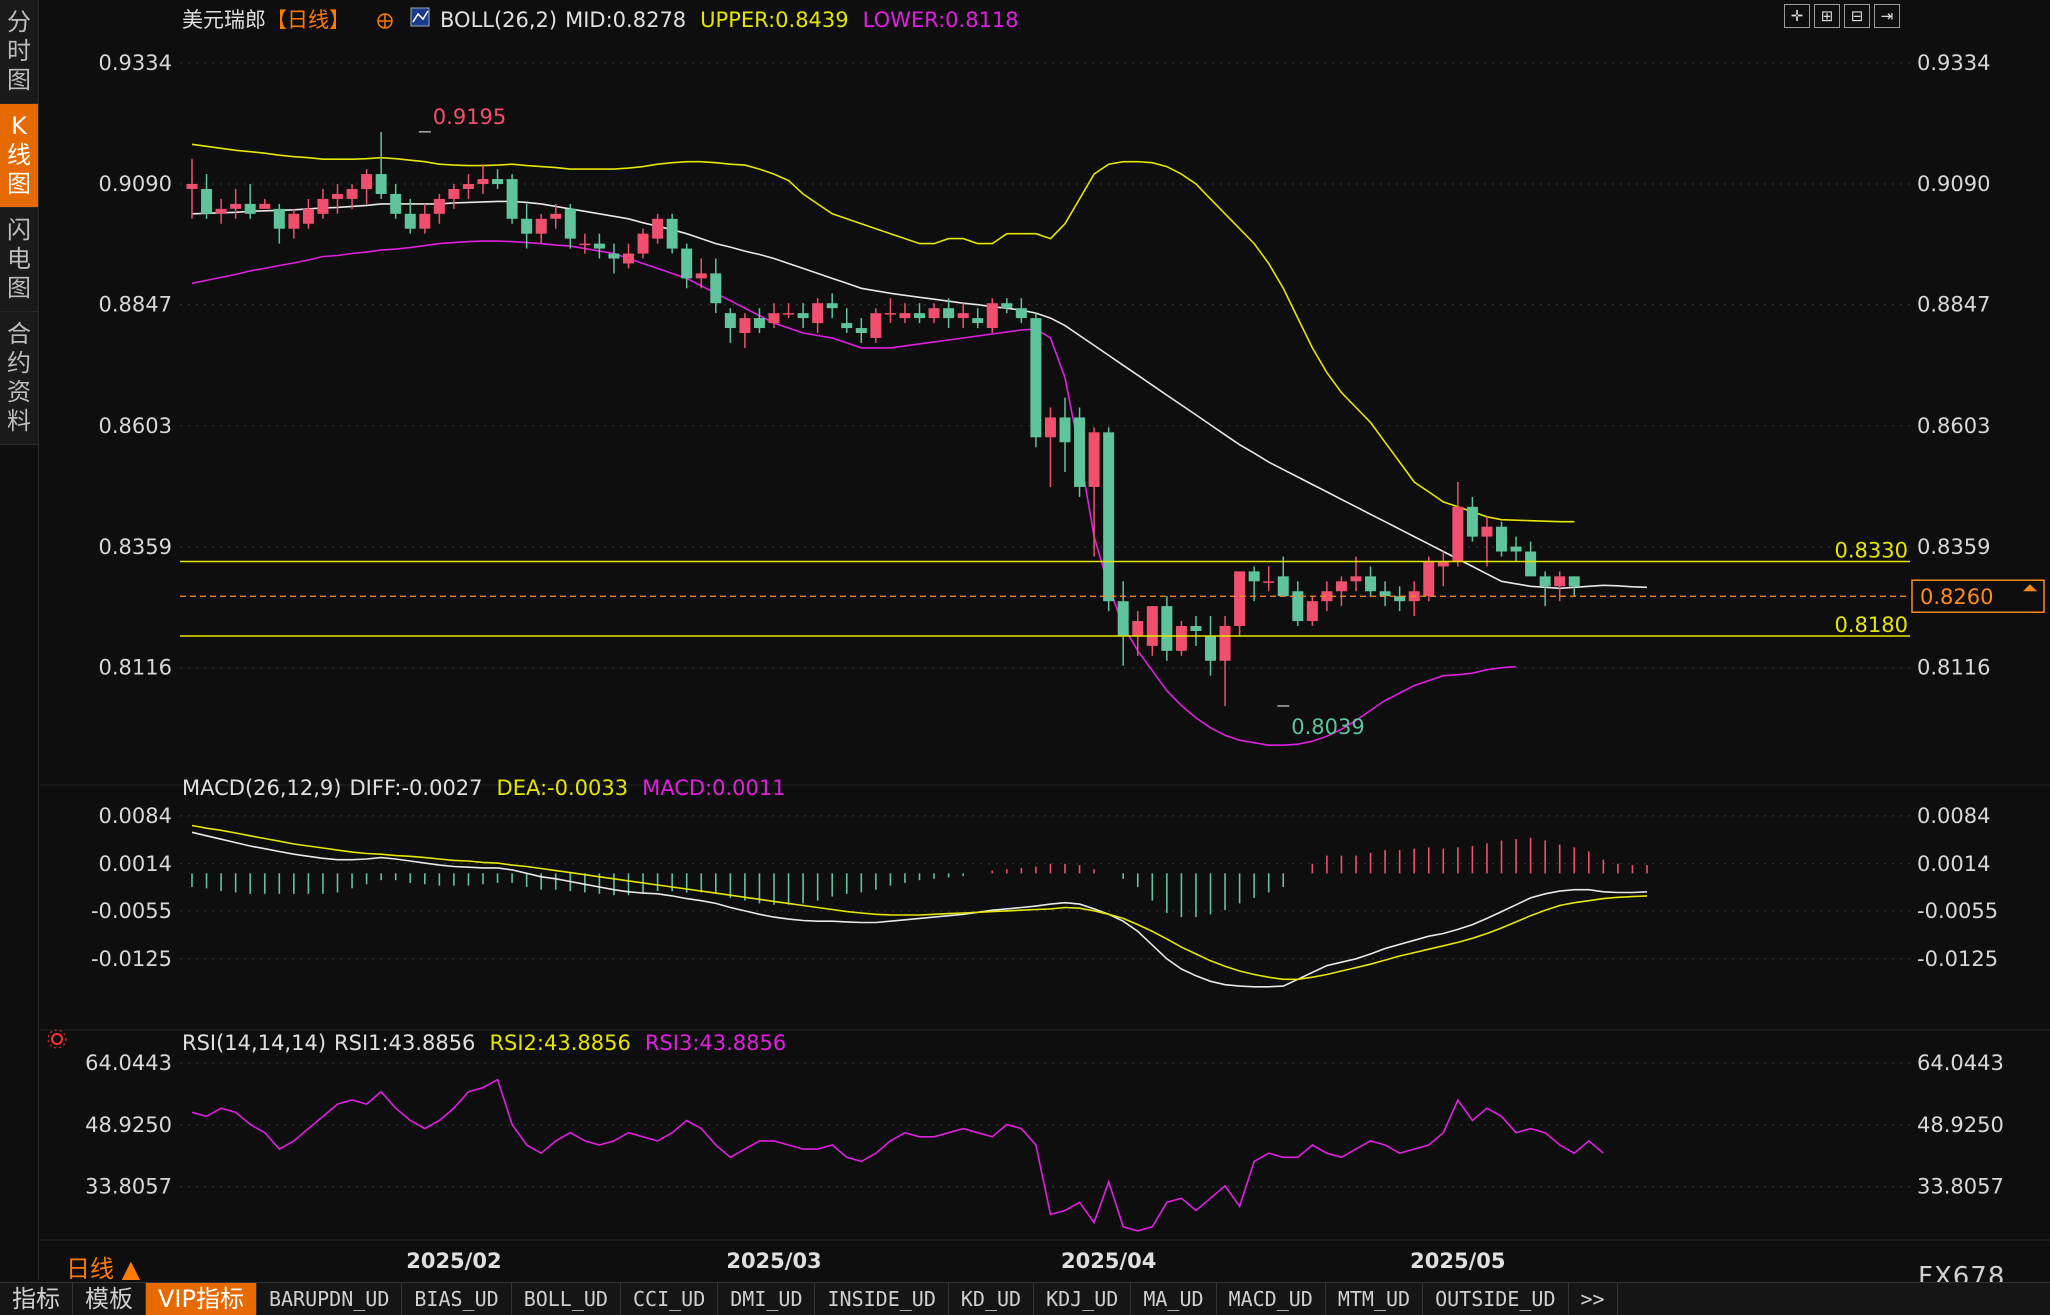 The height and width of the screenshot is (1315, 2050). What do you see at coordinates (1956, 597) in the screenshot?
I see `current-price-label: 0.8260` at bounding box center [1956, 597].